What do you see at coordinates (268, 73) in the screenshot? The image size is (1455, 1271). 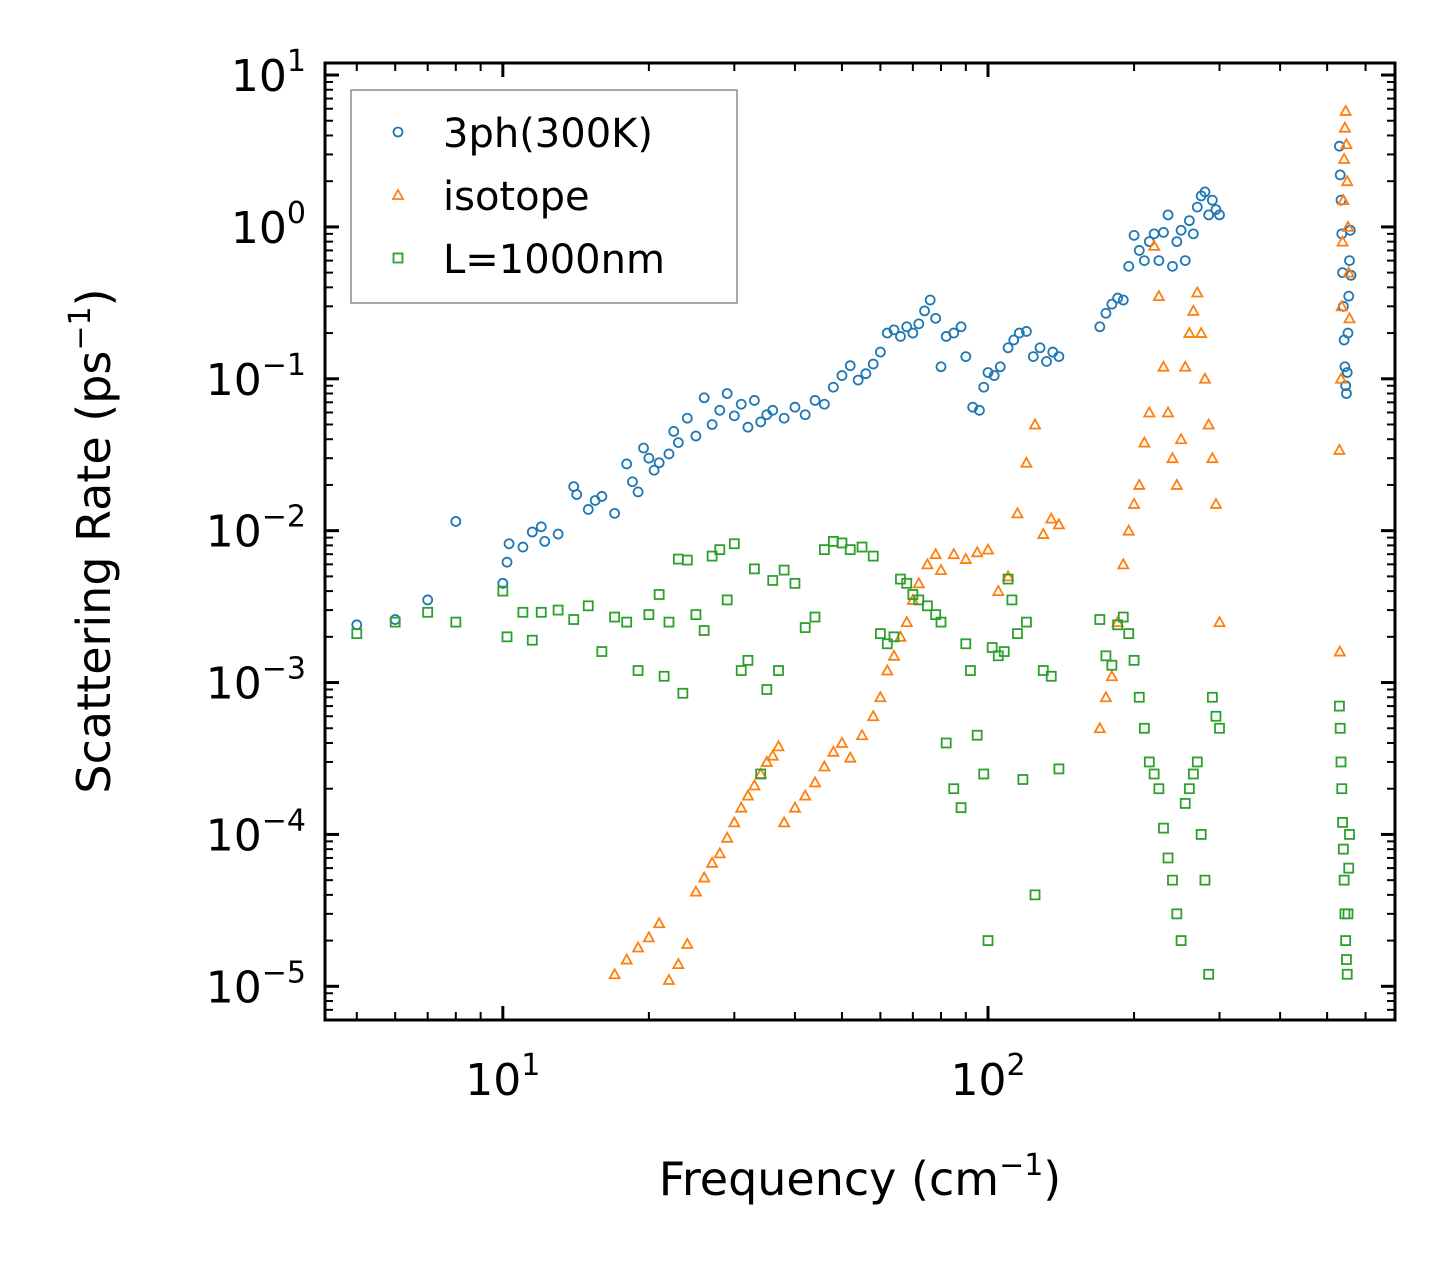 I see `y-tick-label: 10¹` at bounding box center [268, 73].